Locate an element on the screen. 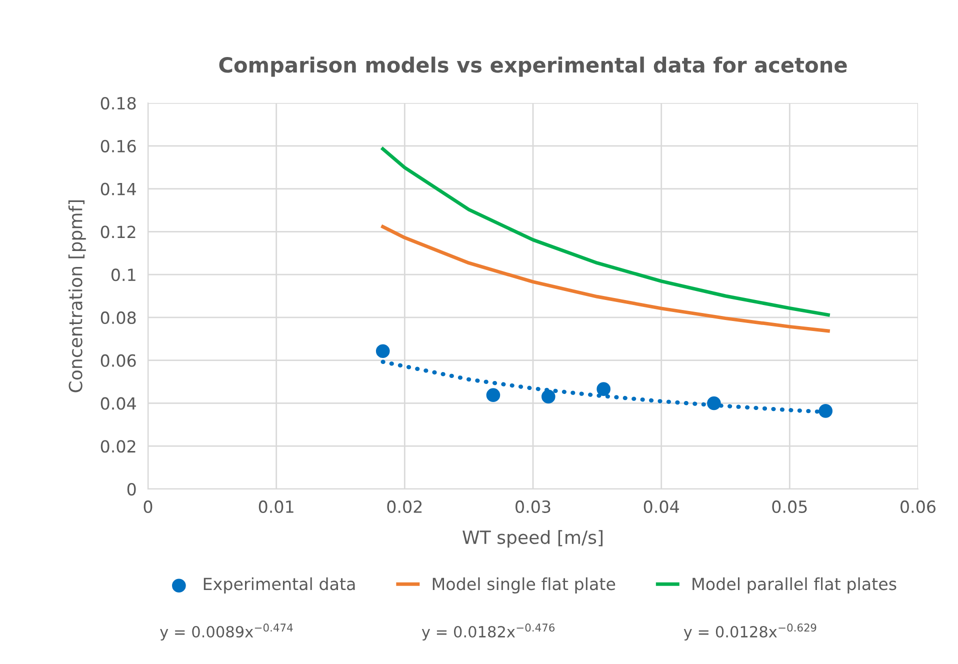  y-tick-label: 0.14 is located at coordinates (118, 189).